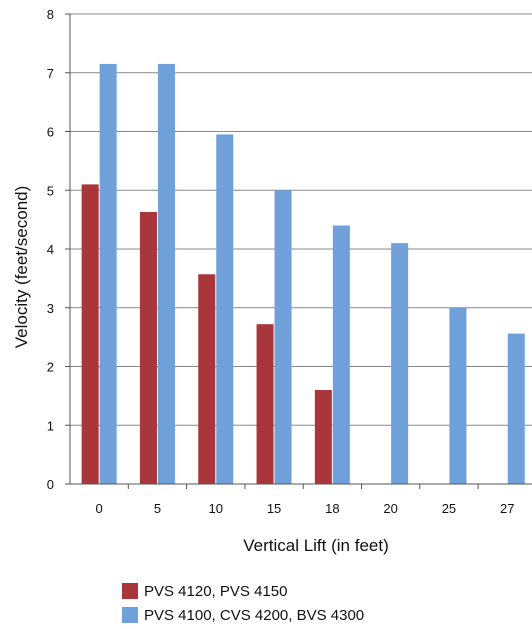 This screenshot has height=629, width=532. Describe the element at coordinates (50, 249) in the screenshot. I see `y-tick-label: 4` at that location.